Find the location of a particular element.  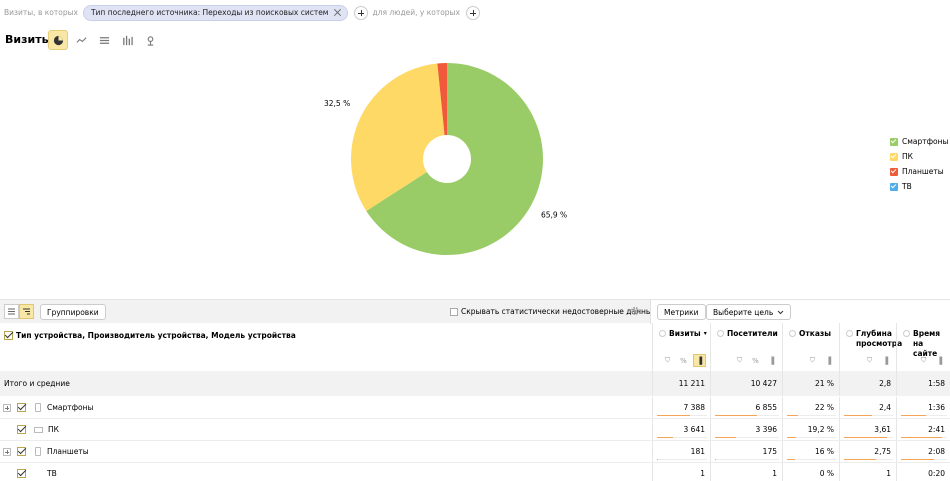

smartphone-icon is located at coordinates (38, 407).